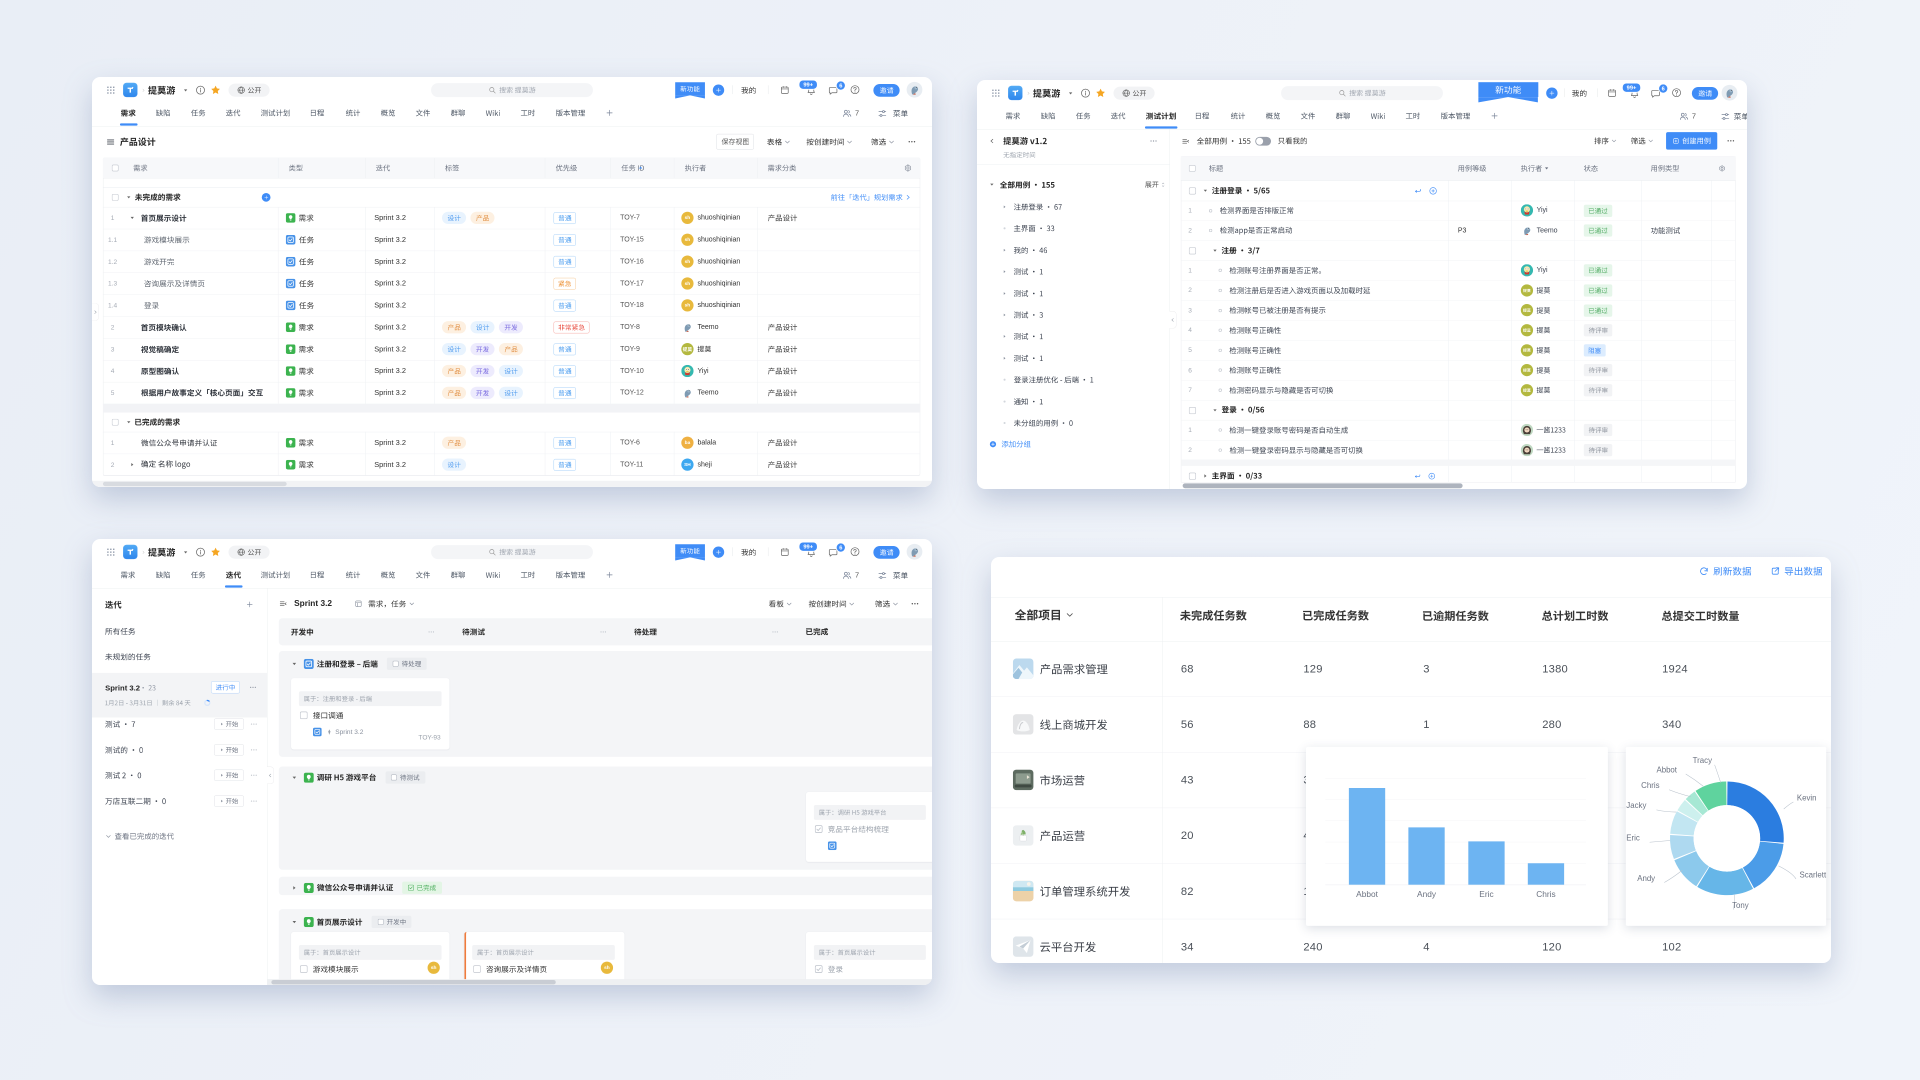  Describe the element at coordinates (1636, 805) in the screenshot. I see `svg-text: Jacky` at that location.